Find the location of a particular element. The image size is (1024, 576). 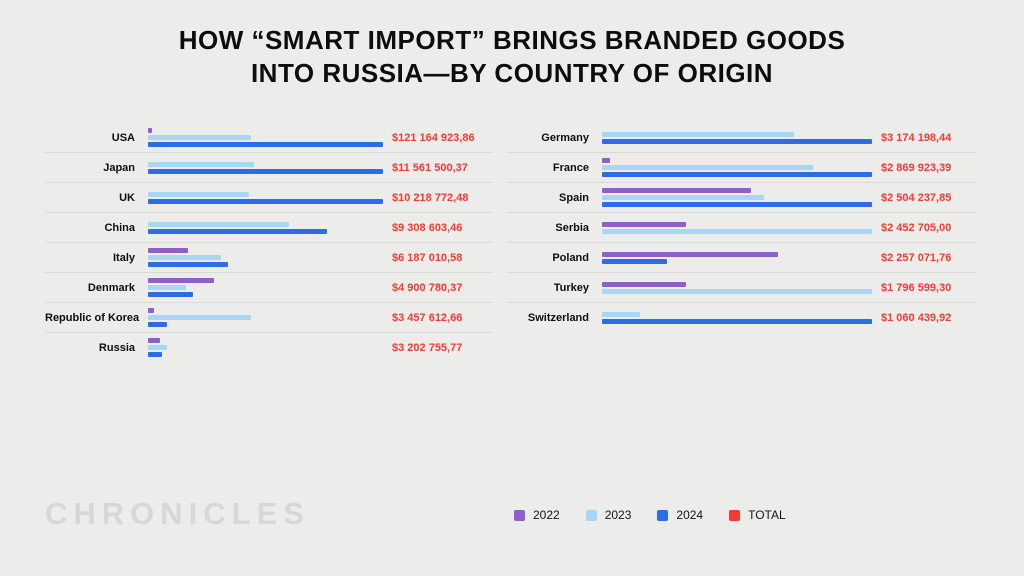

total-value: $121 164 923,86 is located at coordinates (433, 137).